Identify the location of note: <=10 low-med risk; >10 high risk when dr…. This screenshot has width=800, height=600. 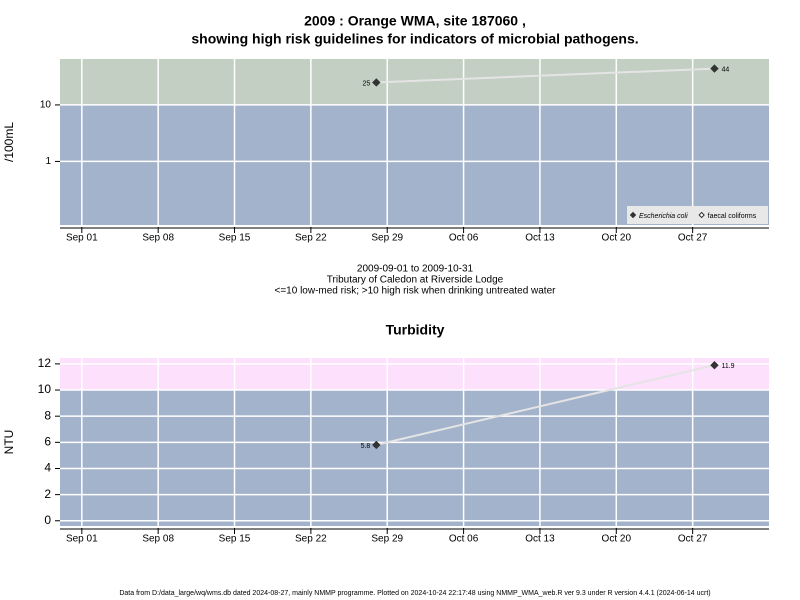
(416, 291).